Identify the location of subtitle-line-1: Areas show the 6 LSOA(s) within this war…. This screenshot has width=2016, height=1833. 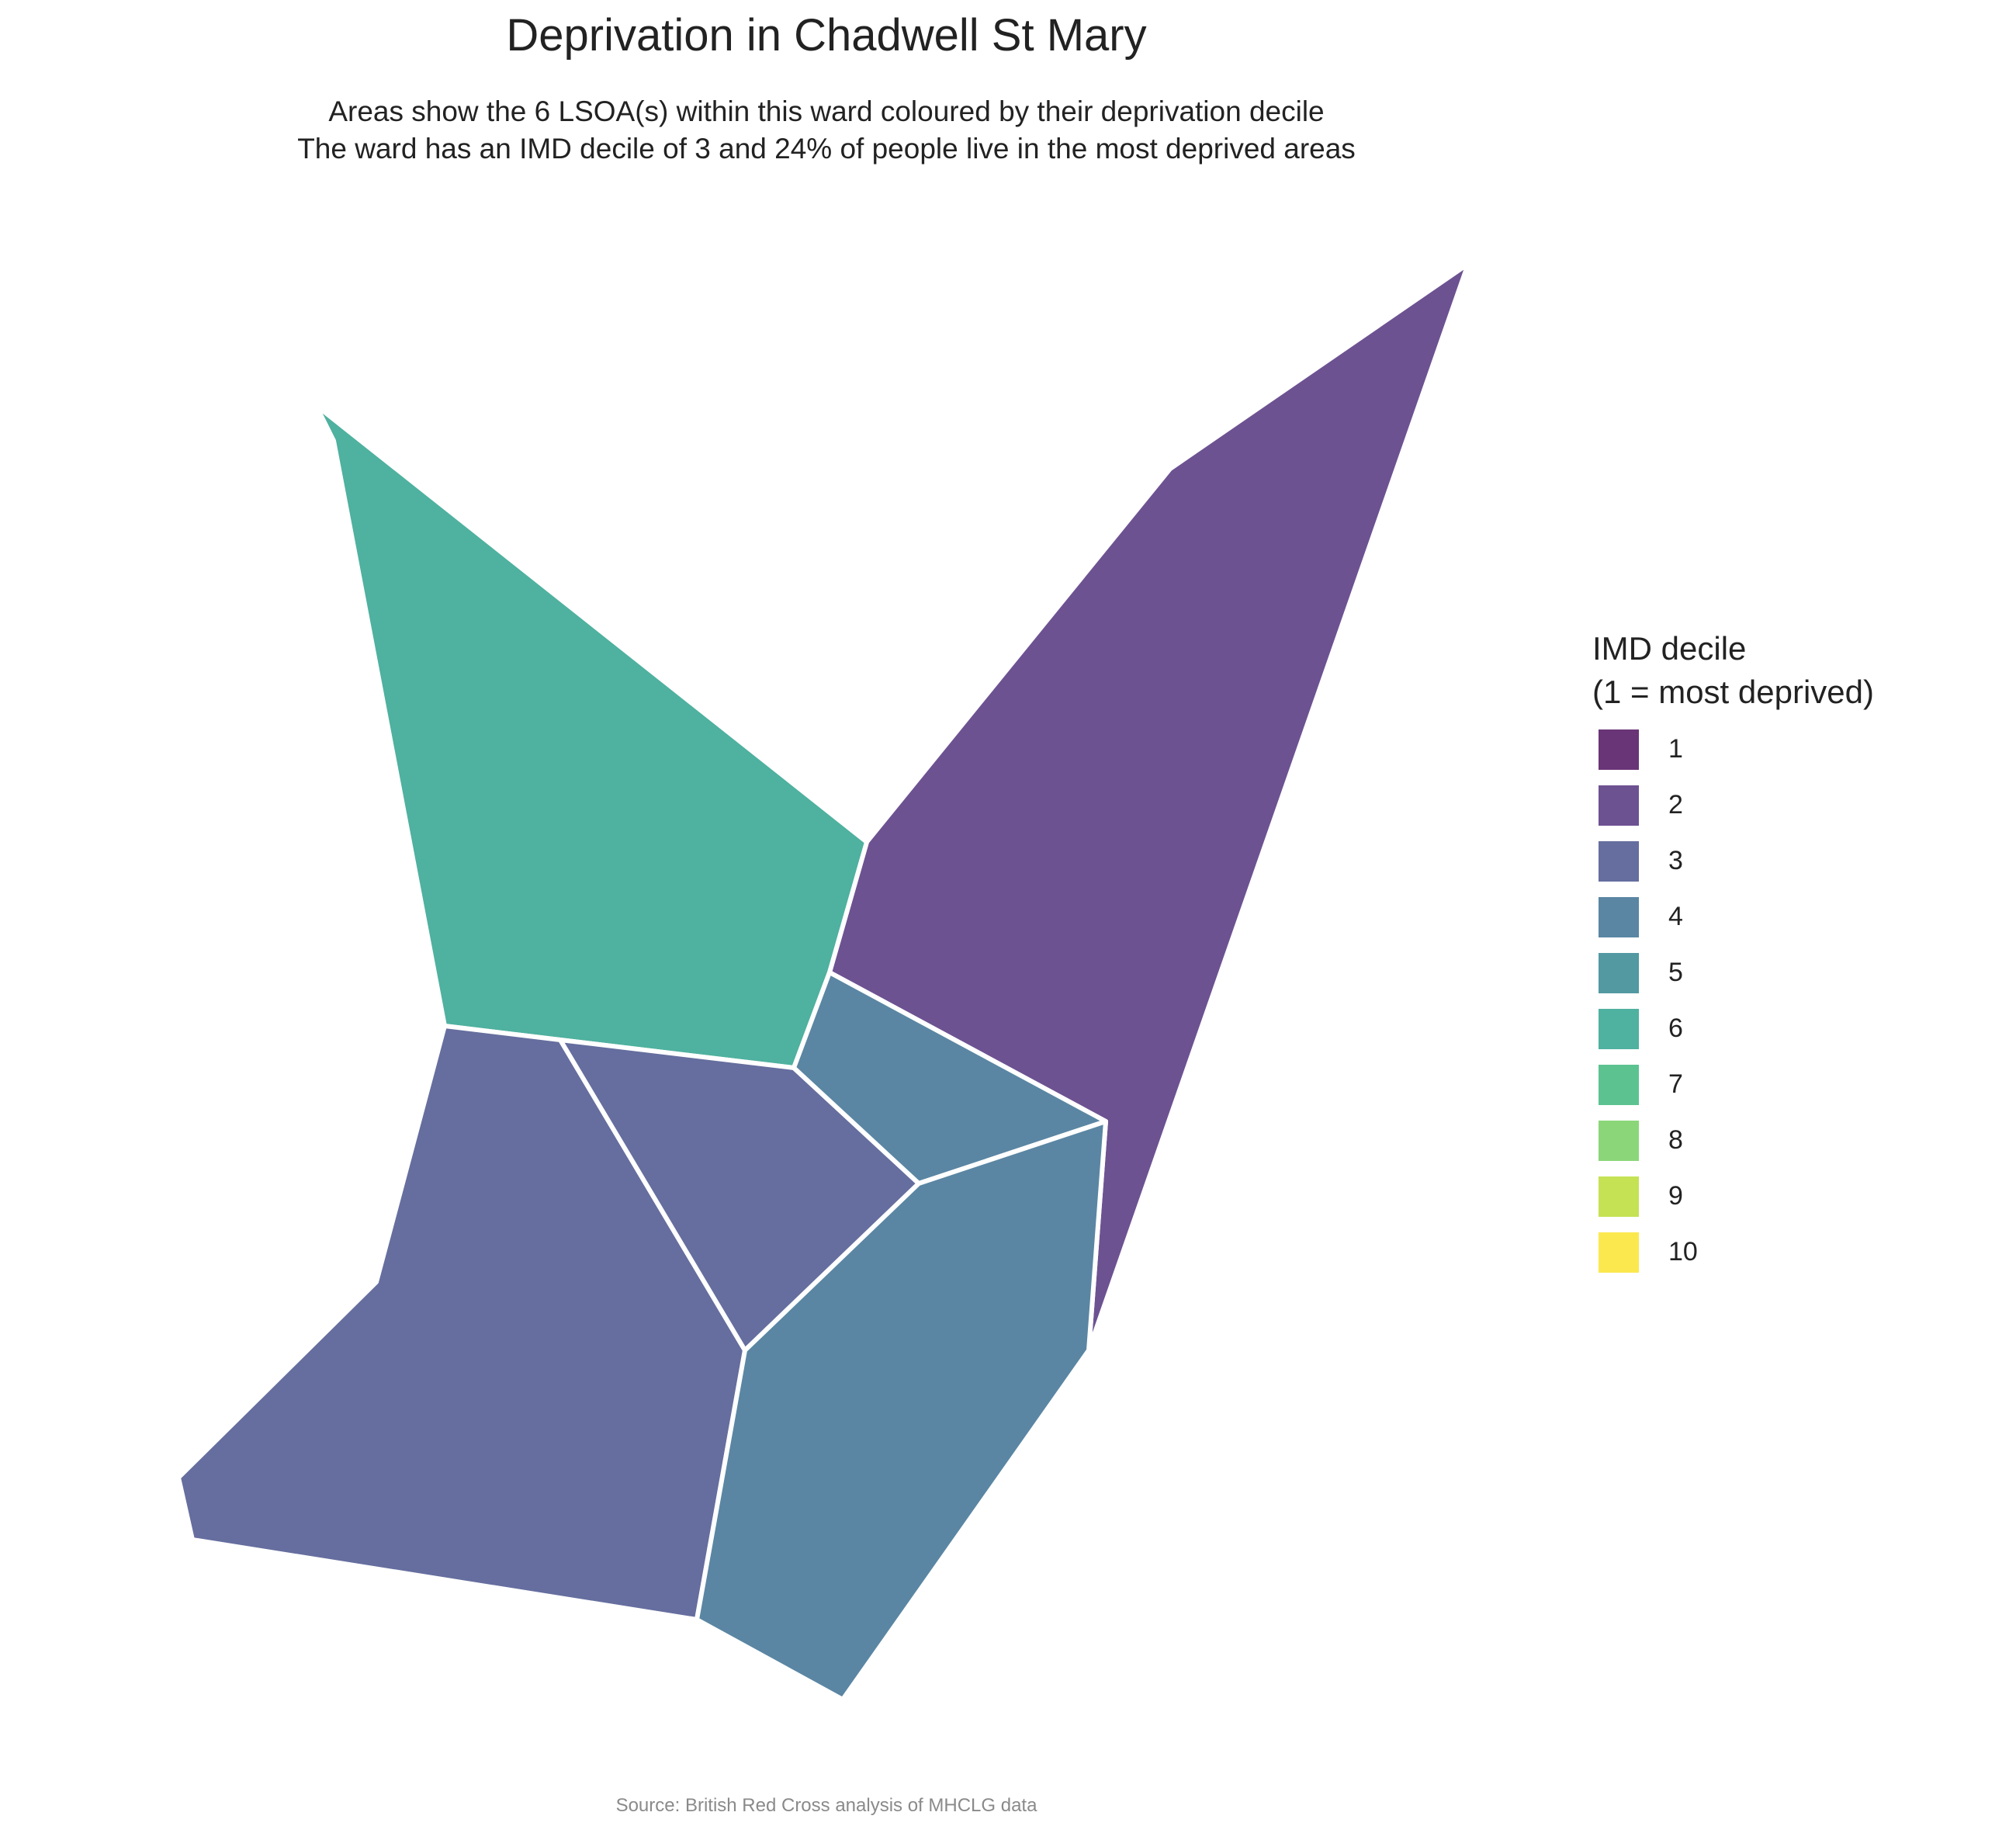
(827, 111).